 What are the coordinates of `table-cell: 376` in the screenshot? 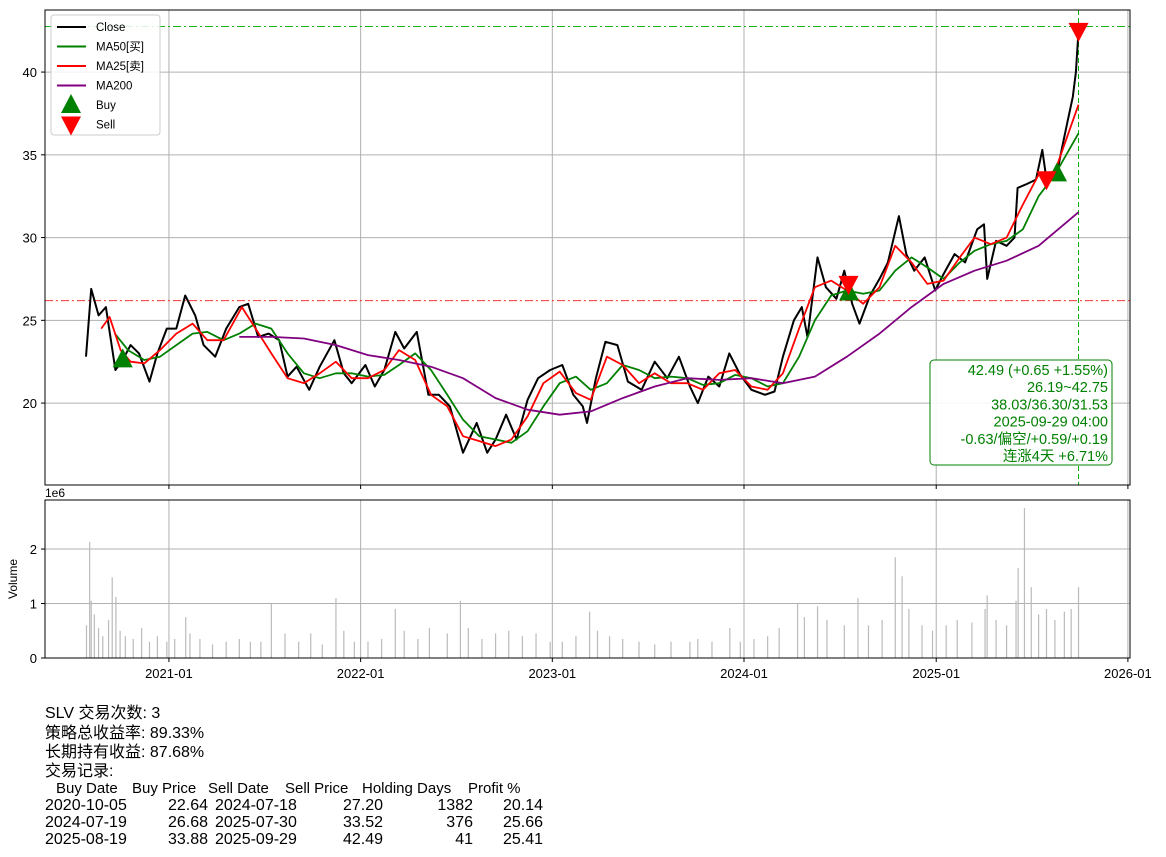 It's located at (459, 822).